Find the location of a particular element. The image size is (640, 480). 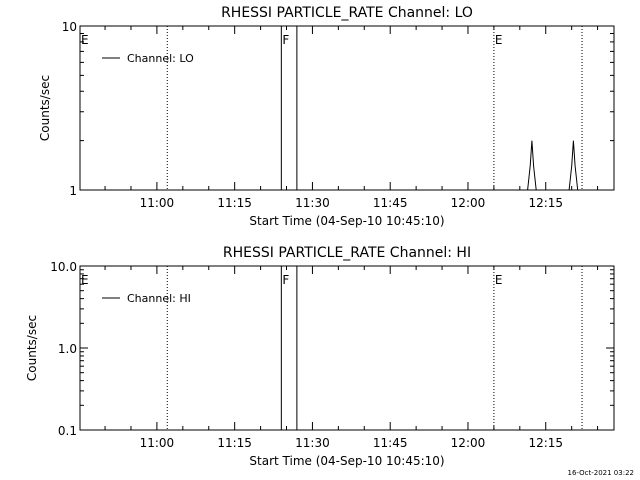

legend-label: Channel: LO is located at coordinates (160, 58).